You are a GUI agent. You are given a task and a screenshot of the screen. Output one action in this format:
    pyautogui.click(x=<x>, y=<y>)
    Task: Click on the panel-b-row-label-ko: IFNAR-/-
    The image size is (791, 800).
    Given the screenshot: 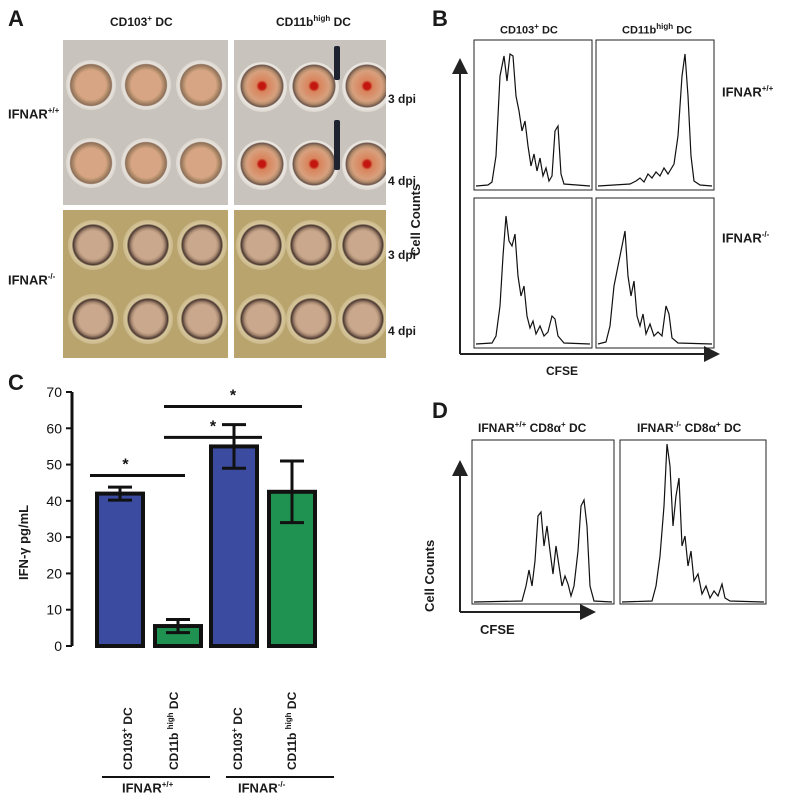 What is the action you would take?
    pyautogui.click(x=746, y=238)
    